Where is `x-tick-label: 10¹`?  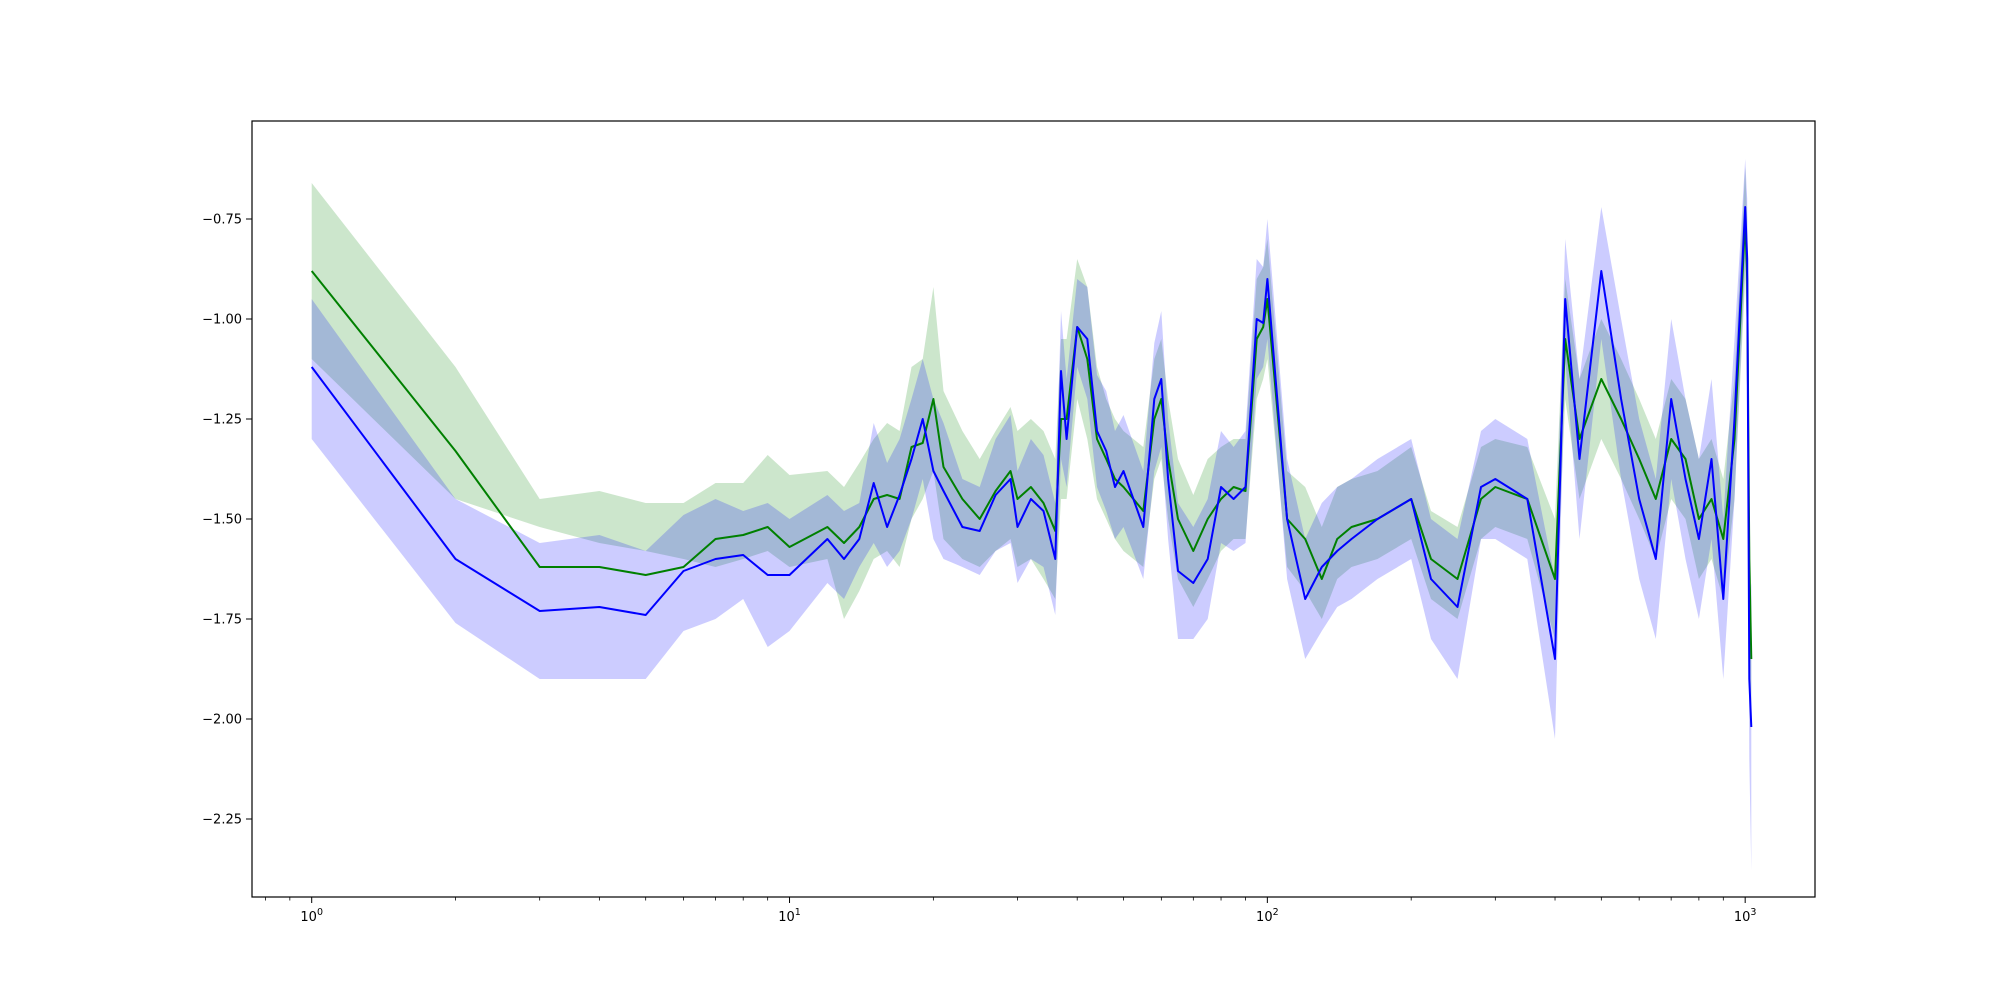
x-tick-label: 10¹ is located at coordinates (789, 916).